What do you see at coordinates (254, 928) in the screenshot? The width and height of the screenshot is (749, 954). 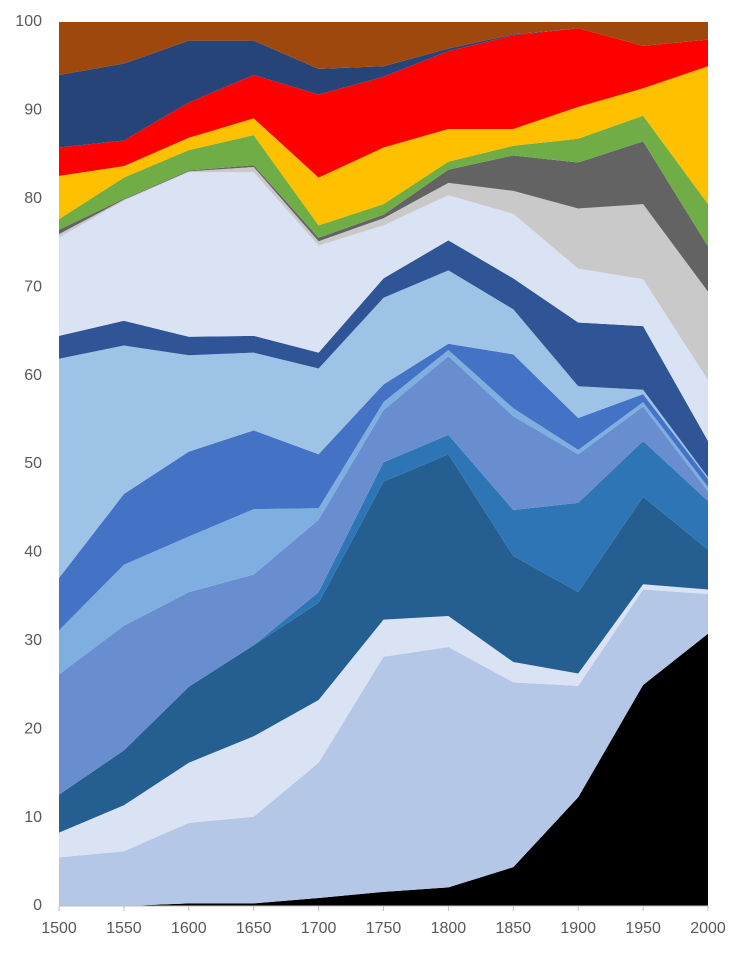 I see `x-tick-label: 1650` at bounding box center [254, 928].